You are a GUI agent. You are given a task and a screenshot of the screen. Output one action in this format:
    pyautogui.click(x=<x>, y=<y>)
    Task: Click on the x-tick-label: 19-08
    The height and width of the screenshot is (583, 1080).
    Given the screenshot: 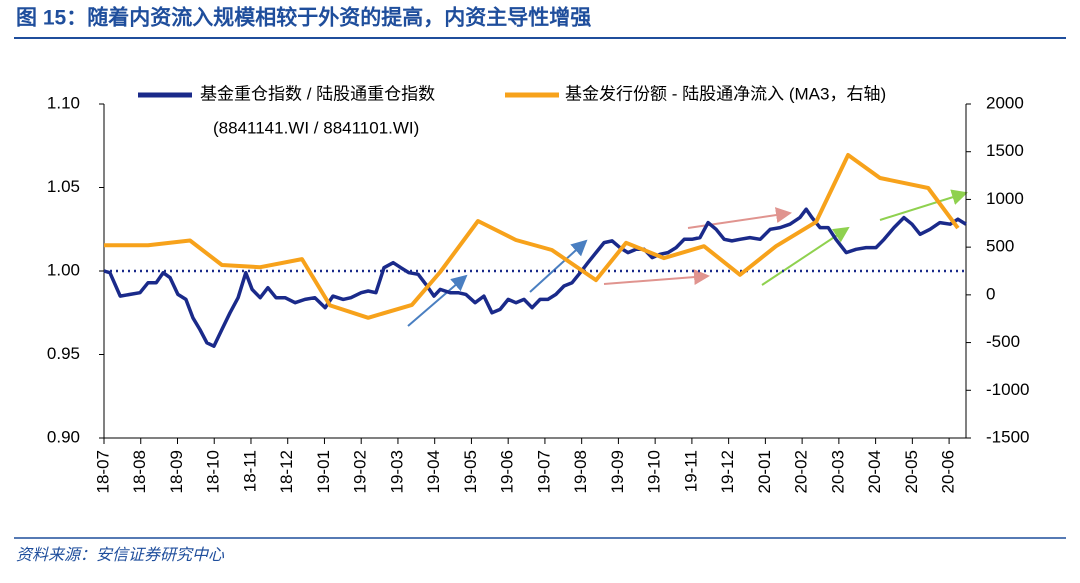 What is the action you would take?
    pyautogui.click(x=580, y=471)
    